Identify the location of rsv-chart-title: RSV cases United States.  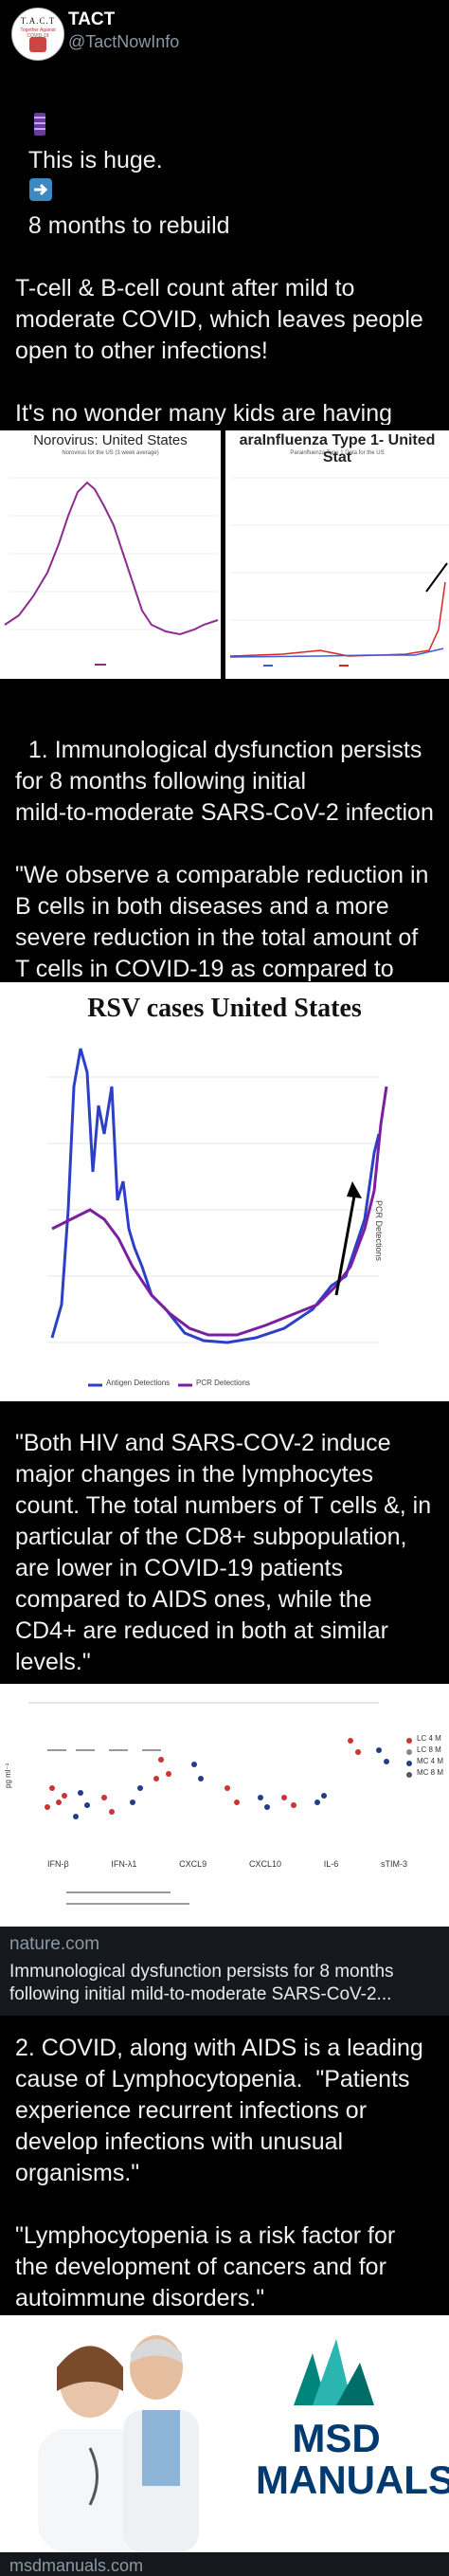
(224, 1008).